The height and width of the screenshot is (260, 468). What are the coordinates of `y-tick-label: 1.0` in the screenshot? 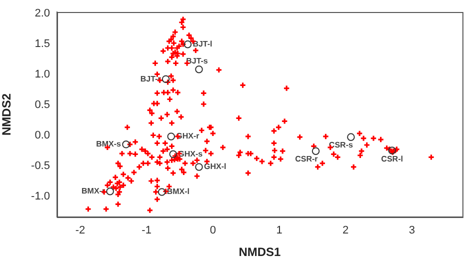 It's located at (42, 74).